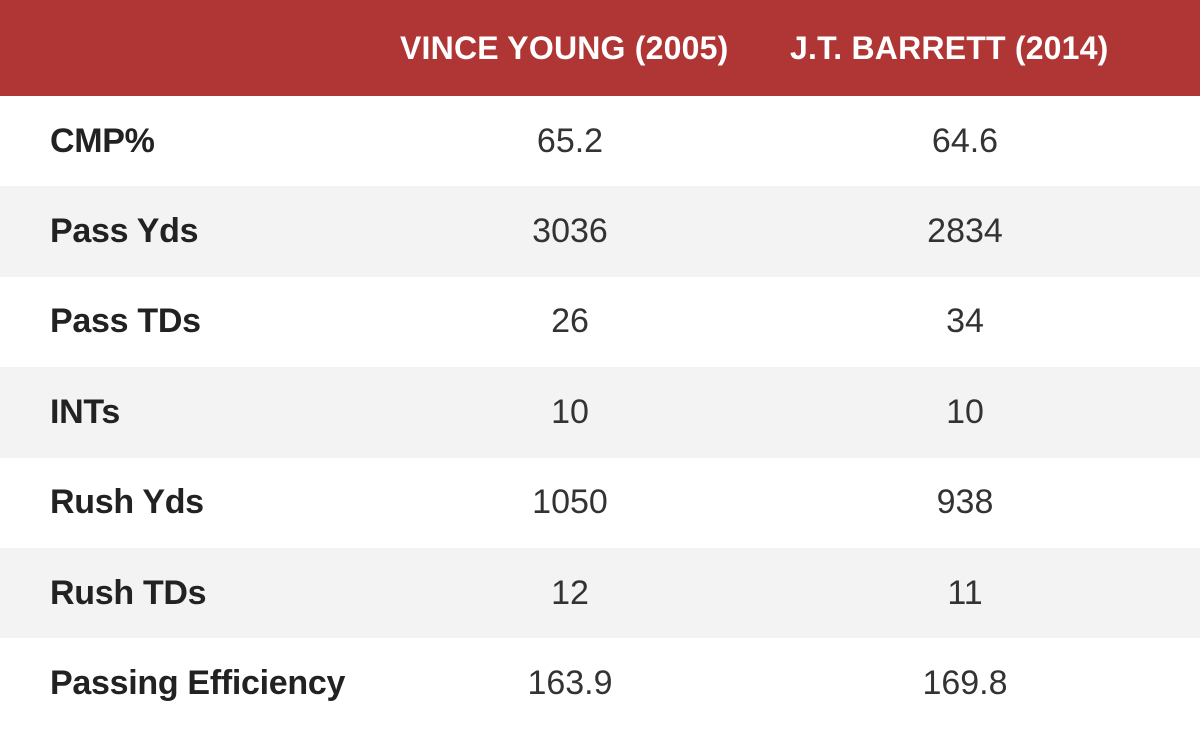  I want to click on header-label-column, so click(185, 48).